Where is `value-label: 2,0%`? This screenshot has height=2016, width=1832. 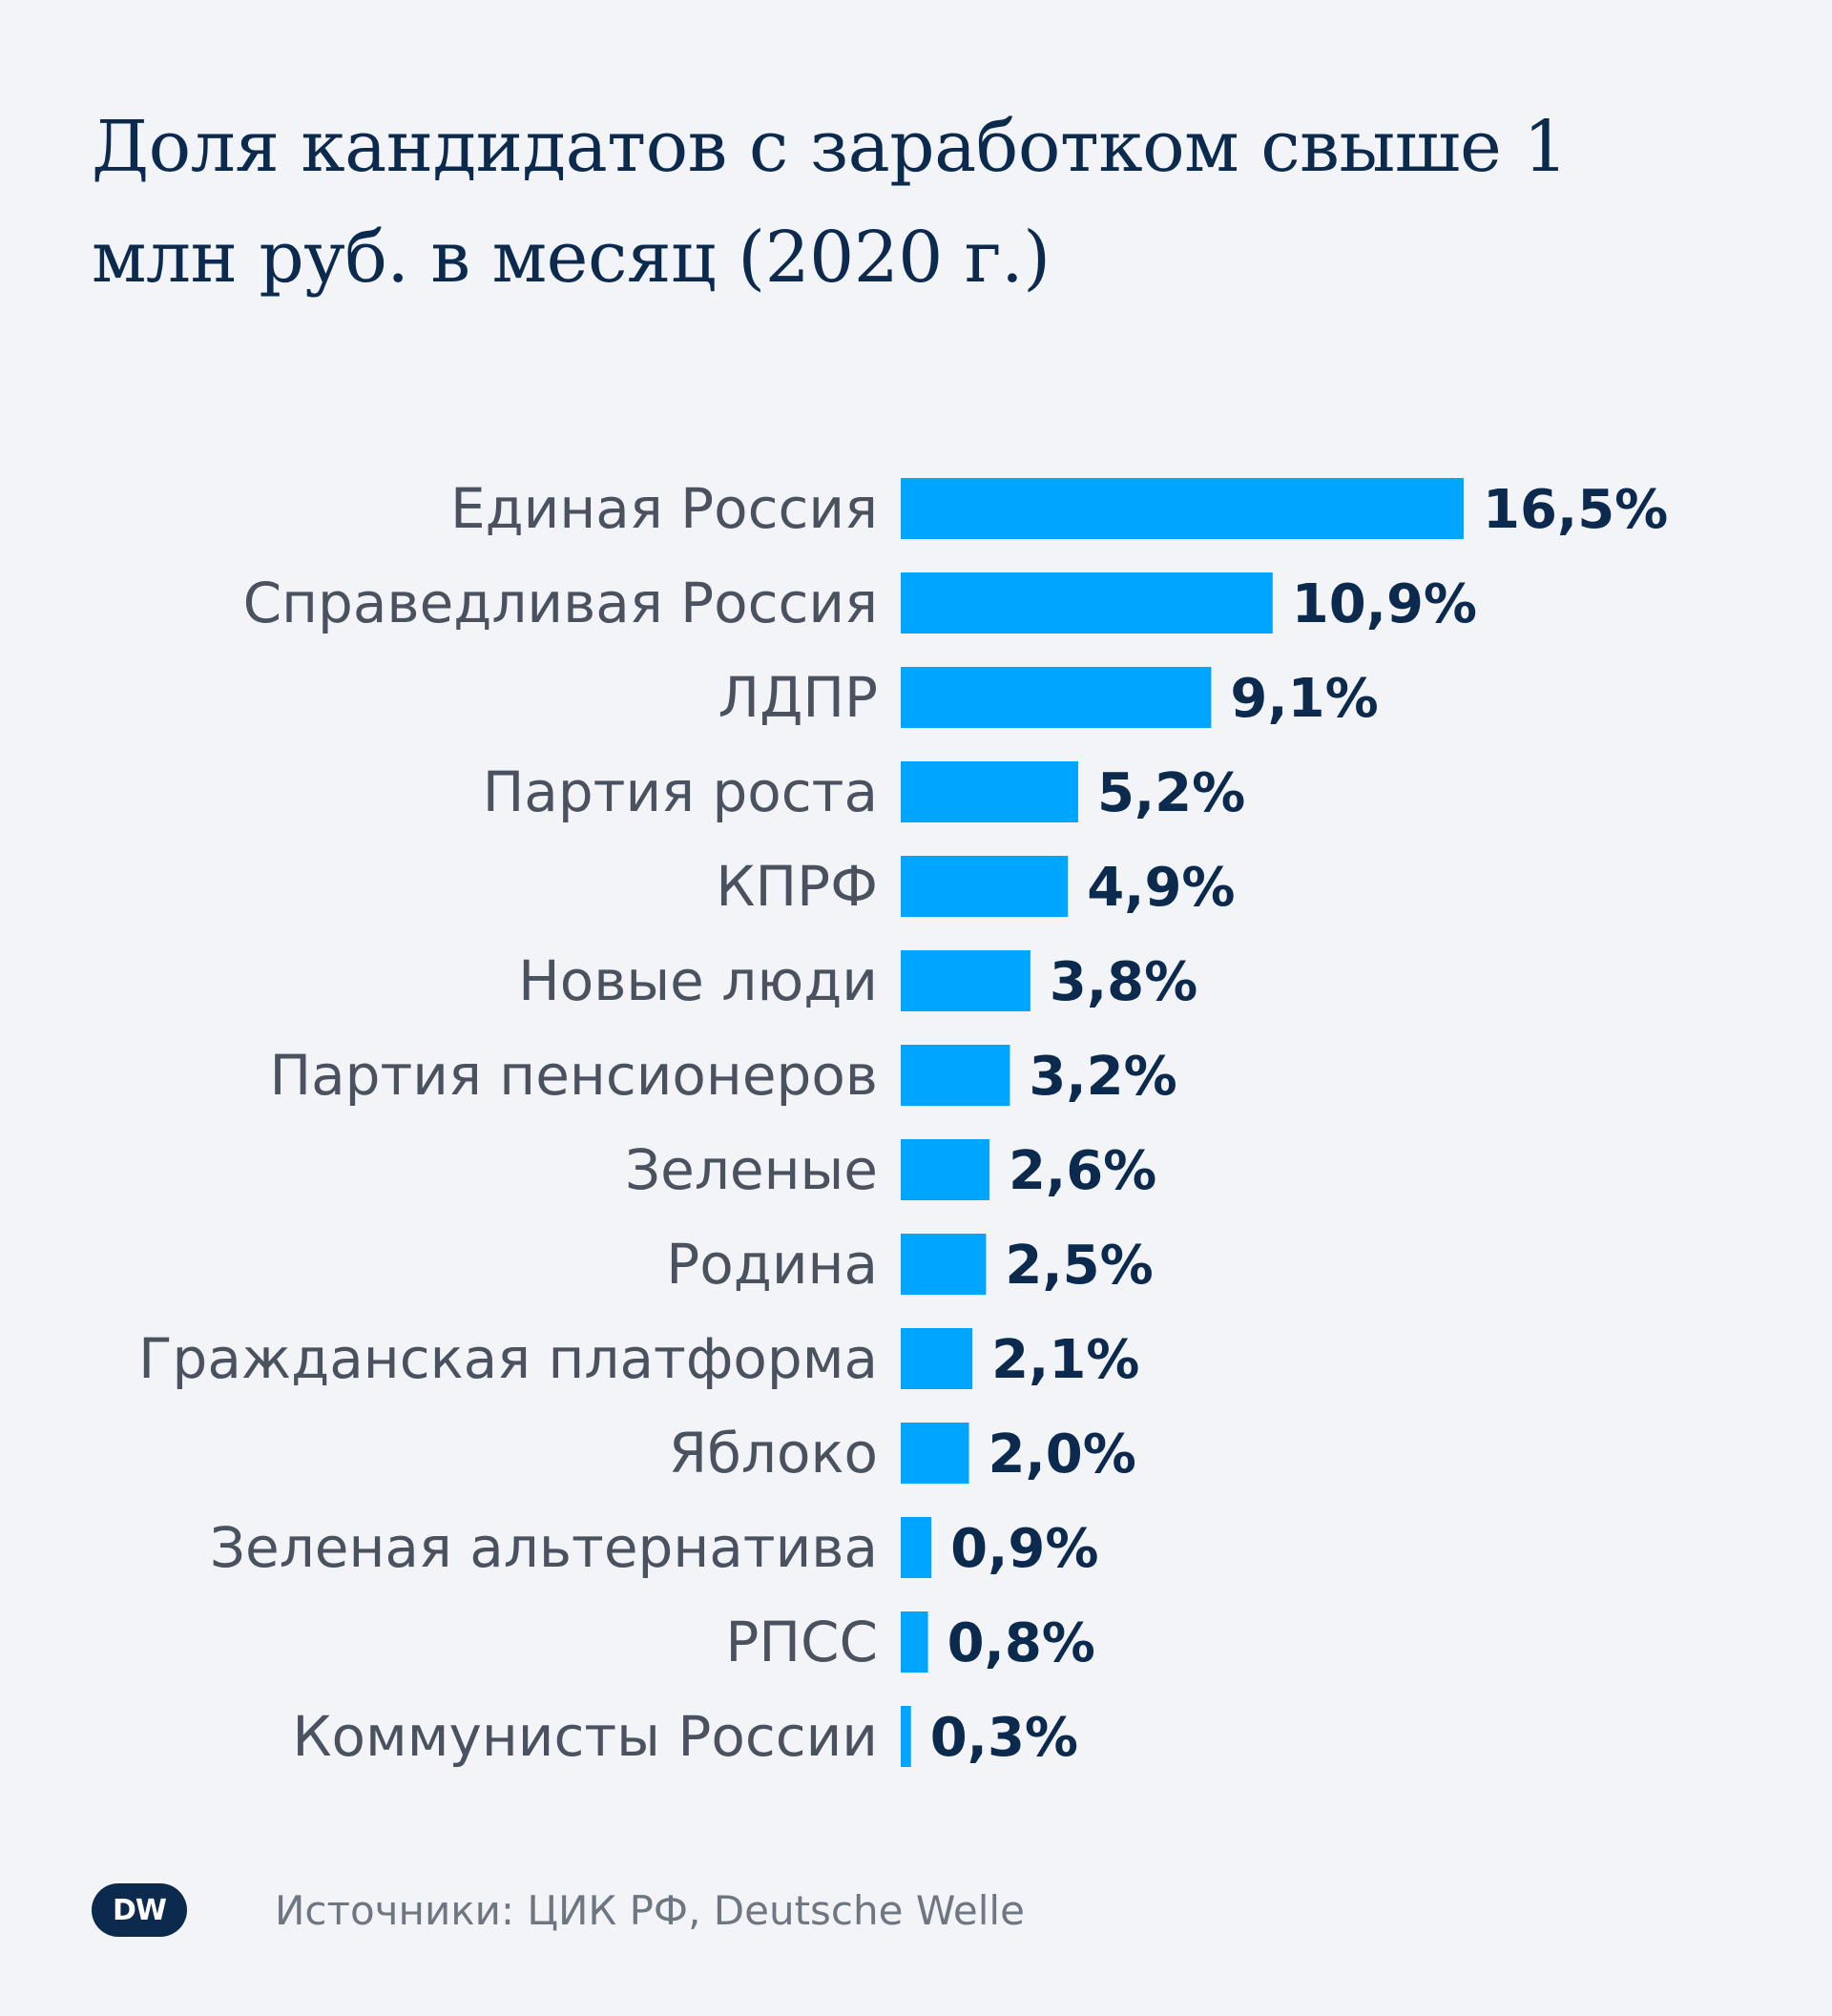 value-label: 2,0% is located at coordinates (1062, 1455).